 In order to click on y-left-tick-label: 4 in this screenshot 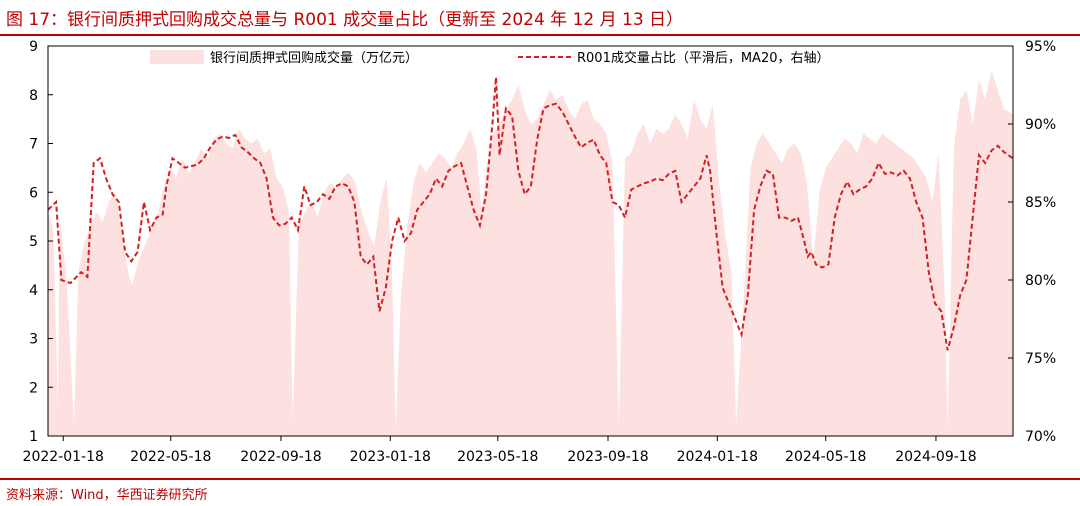, I will do `click(33, 291)`.